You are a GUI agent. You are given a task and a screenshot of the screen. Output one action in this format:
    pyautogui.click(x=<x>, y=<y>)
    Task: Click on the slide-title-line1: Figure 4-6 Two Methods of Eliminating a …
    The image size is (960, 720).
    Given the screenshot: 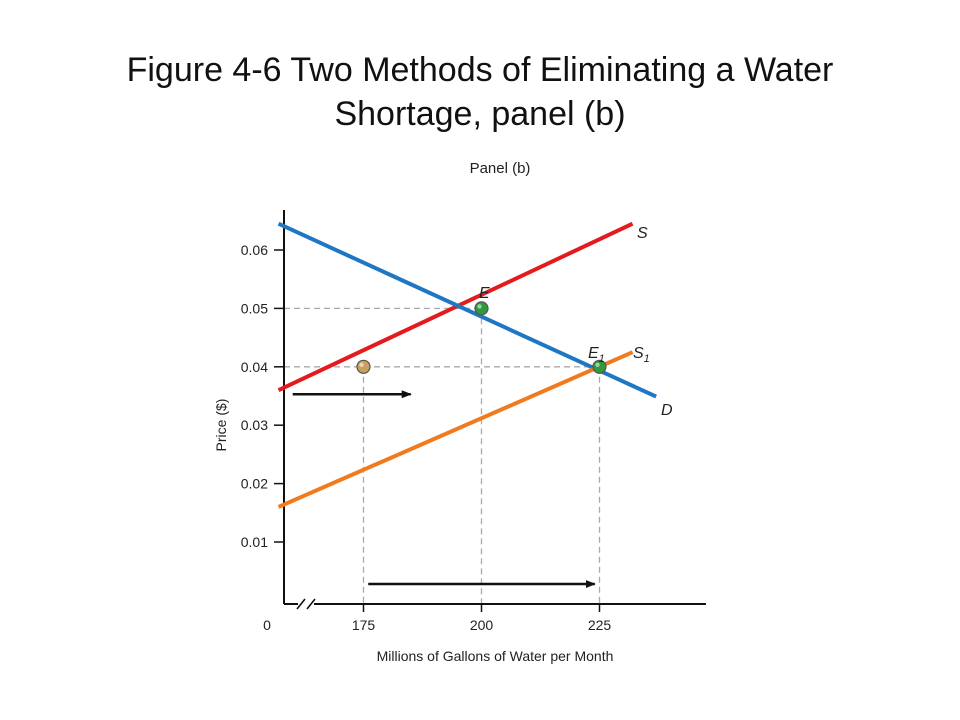 What is the action you would take?
    pyautogui.click(x=480, y=70)
    